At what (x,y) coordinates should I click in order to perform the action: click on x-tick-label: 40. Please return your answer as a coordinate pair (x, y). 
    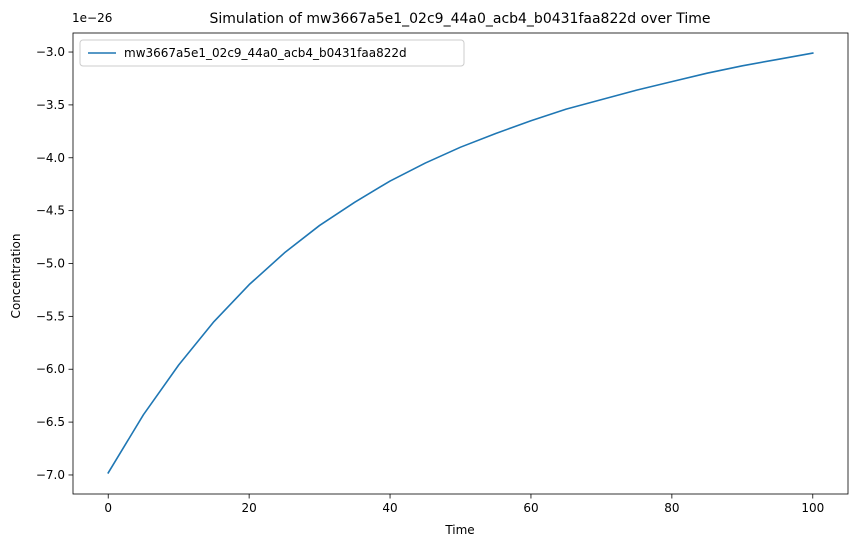
    Looking at the image, I should click on (389, 508).